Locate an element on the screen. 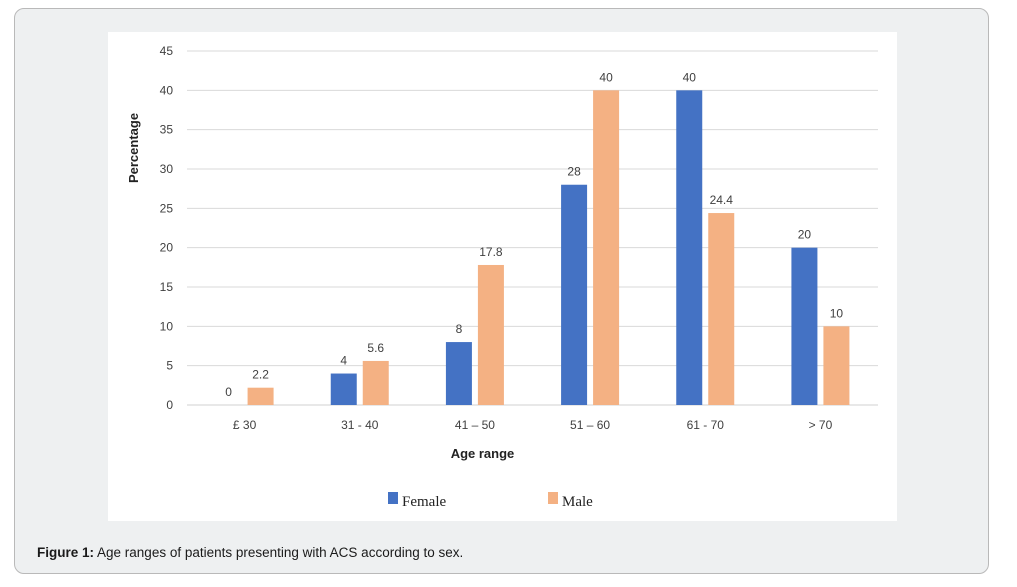 Image resolution: width=1017 pixels, height=587 pixels. y-tick-label: 0 is located at coordinates (169, 405).